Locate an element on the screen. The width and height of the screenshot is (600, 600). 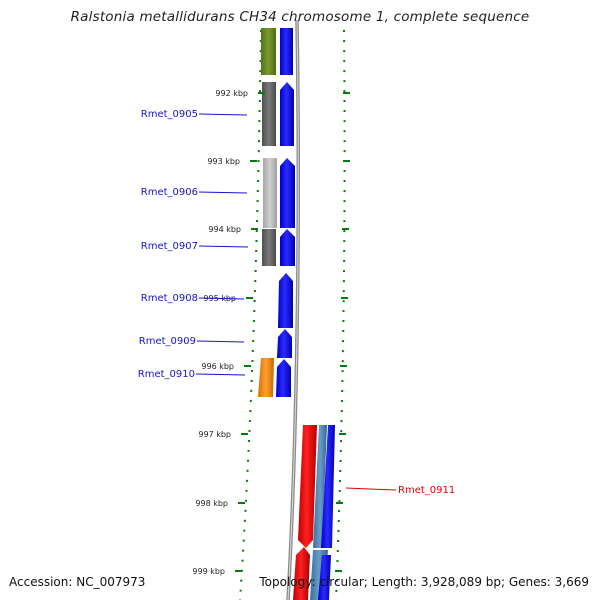
tick-label: 999 kbp is located at coordinates (208, 571).